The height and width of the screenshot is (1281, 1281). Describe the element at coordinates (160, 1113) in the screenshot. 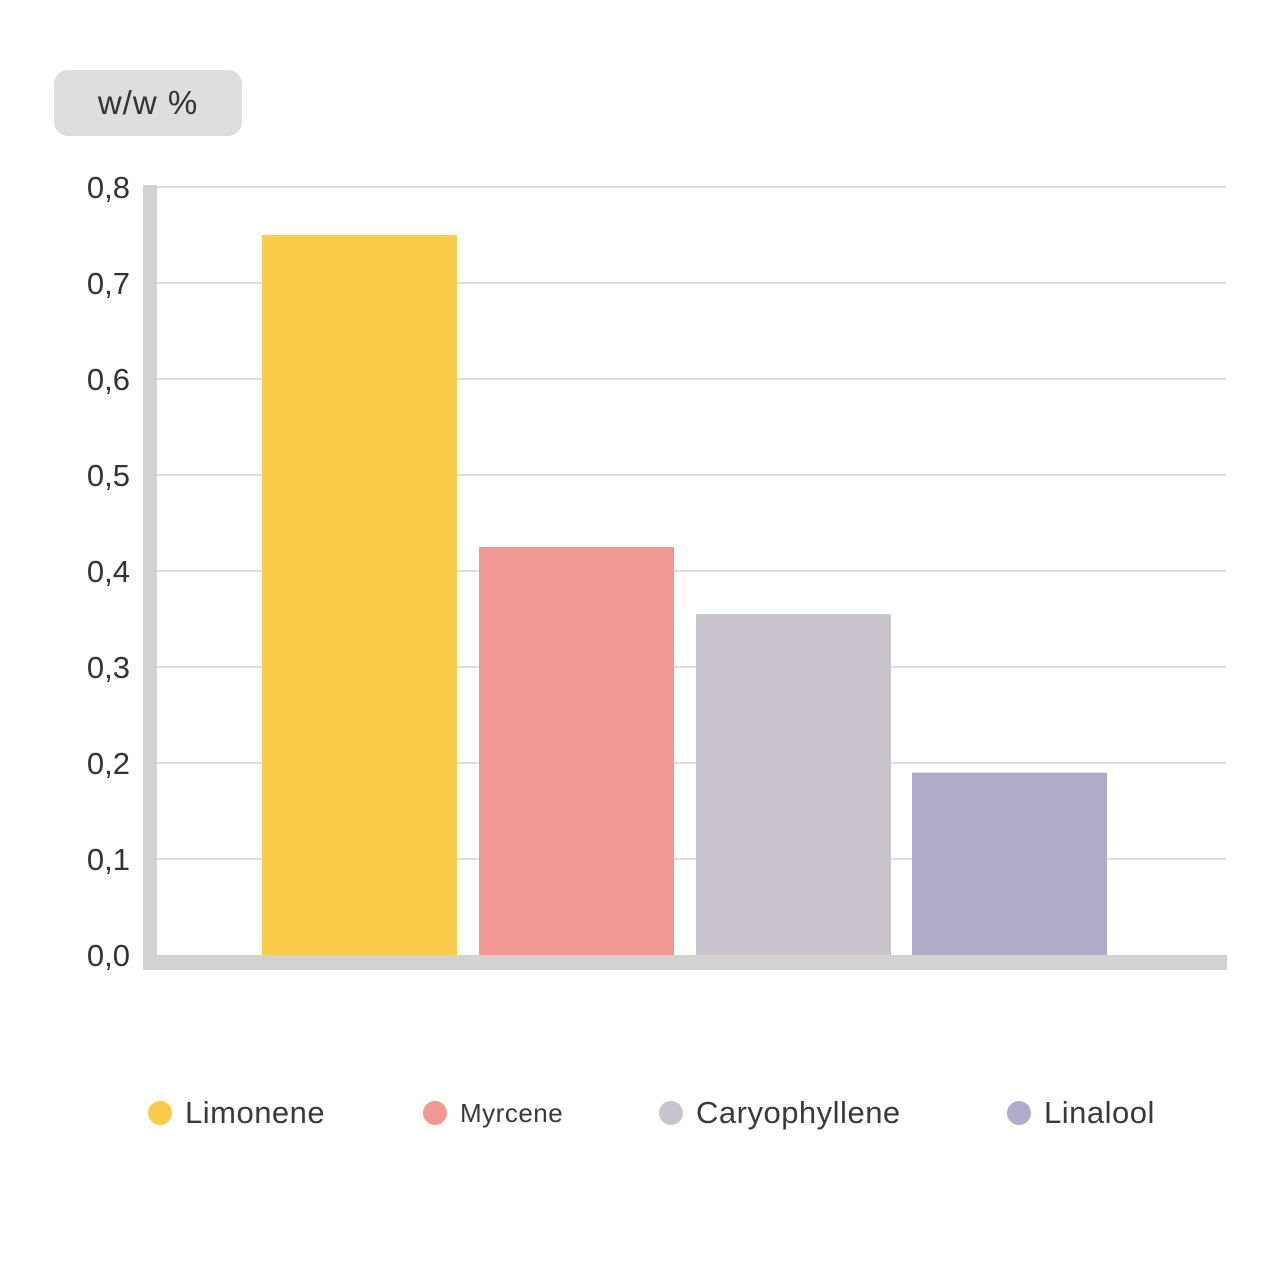

I see `legend-swatch-limonene` at that location.